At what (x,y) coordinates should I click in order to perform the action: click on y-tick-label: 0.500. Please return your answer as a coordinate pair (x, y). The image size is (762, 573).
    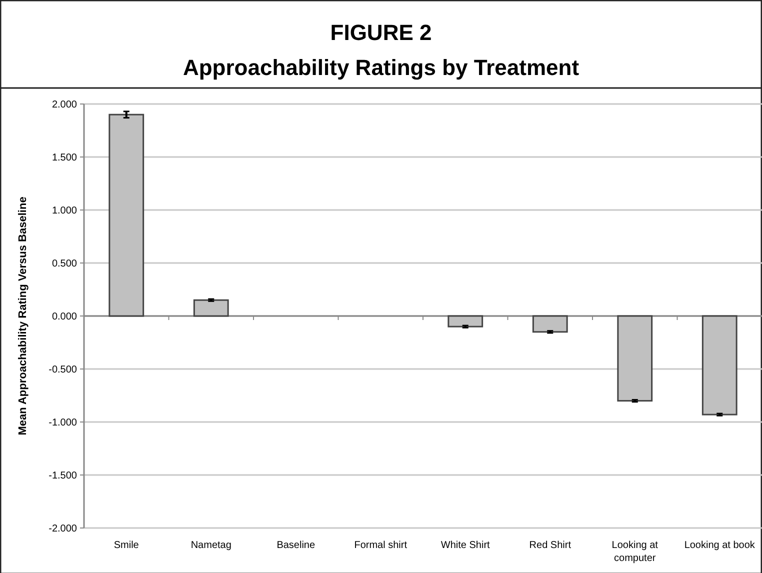
    Looking at the image, I should click on (65, 264).